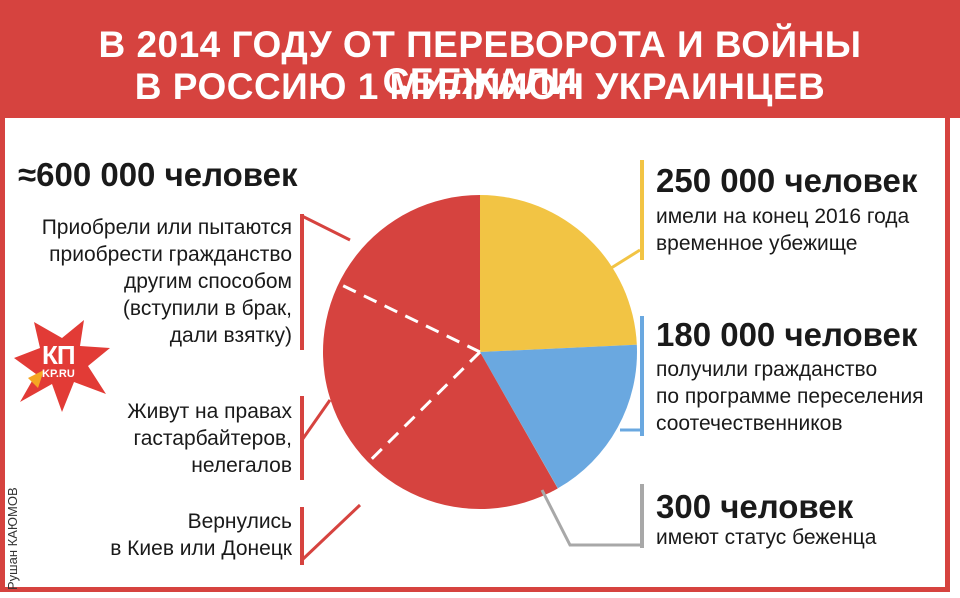 The width and height of the screenshot is (960, 598). What do you see at coordinates (59, 355) in the screenshot?
I see `kp-logo-text: КП` at bounding box center [59, 355].